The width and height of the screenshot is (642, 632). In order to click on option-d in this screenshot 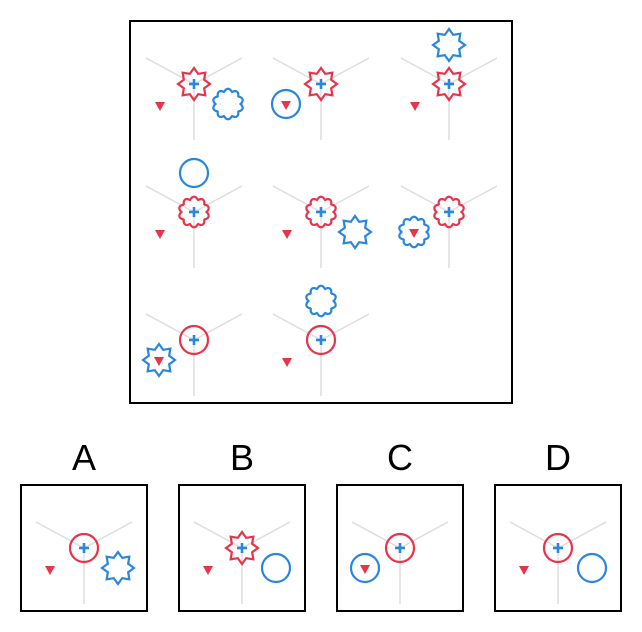, I will do `click(558, 548)`.